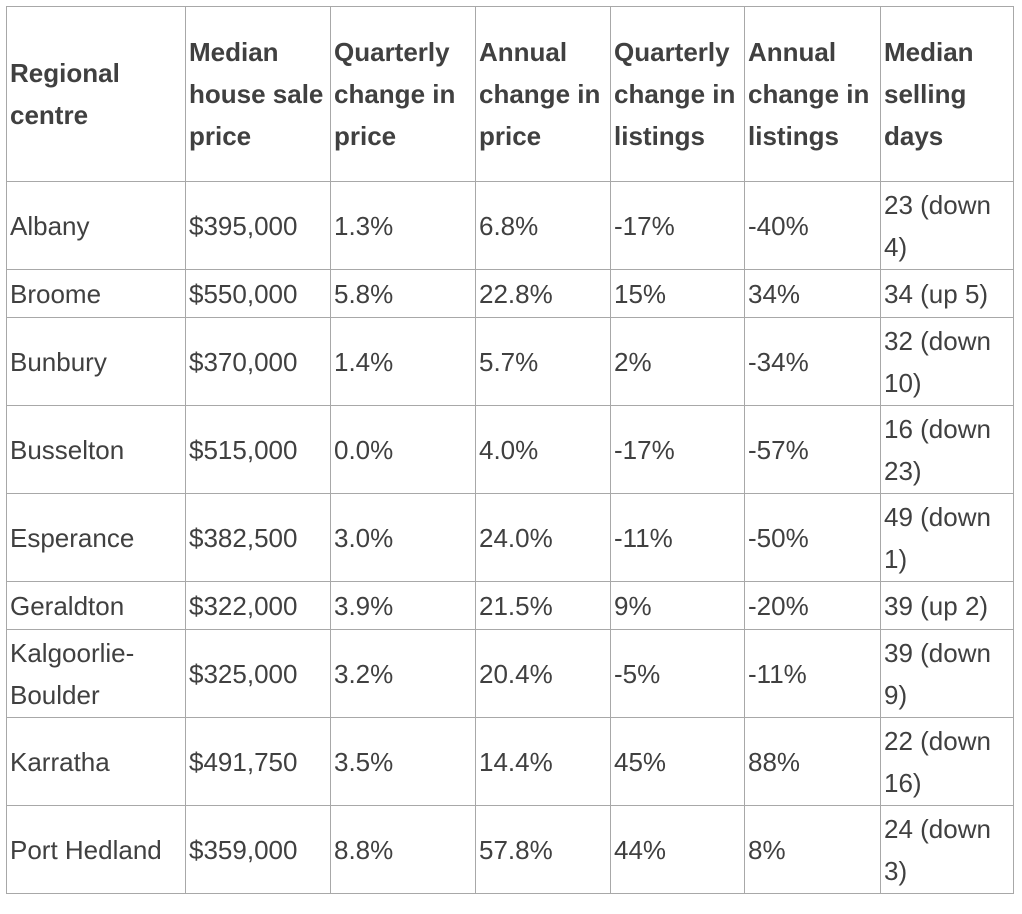  Describe the element at coordinates (403, 94) in the screenshot. I see `header-quarterly-change-price: Quarterly change in price` at that location.